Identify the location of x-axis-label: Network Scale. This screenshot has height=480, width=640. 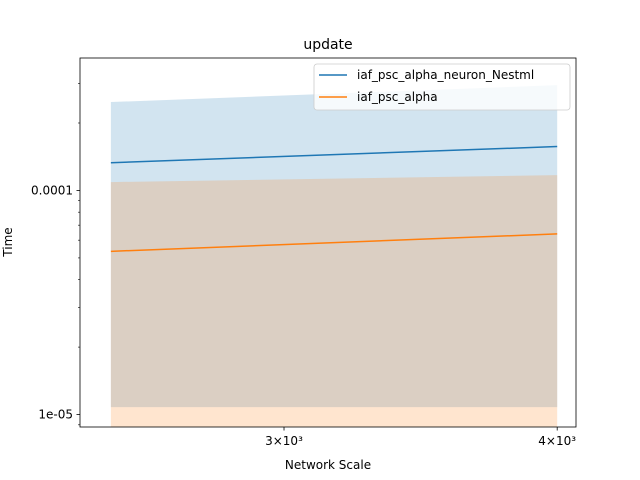
(328, 465).